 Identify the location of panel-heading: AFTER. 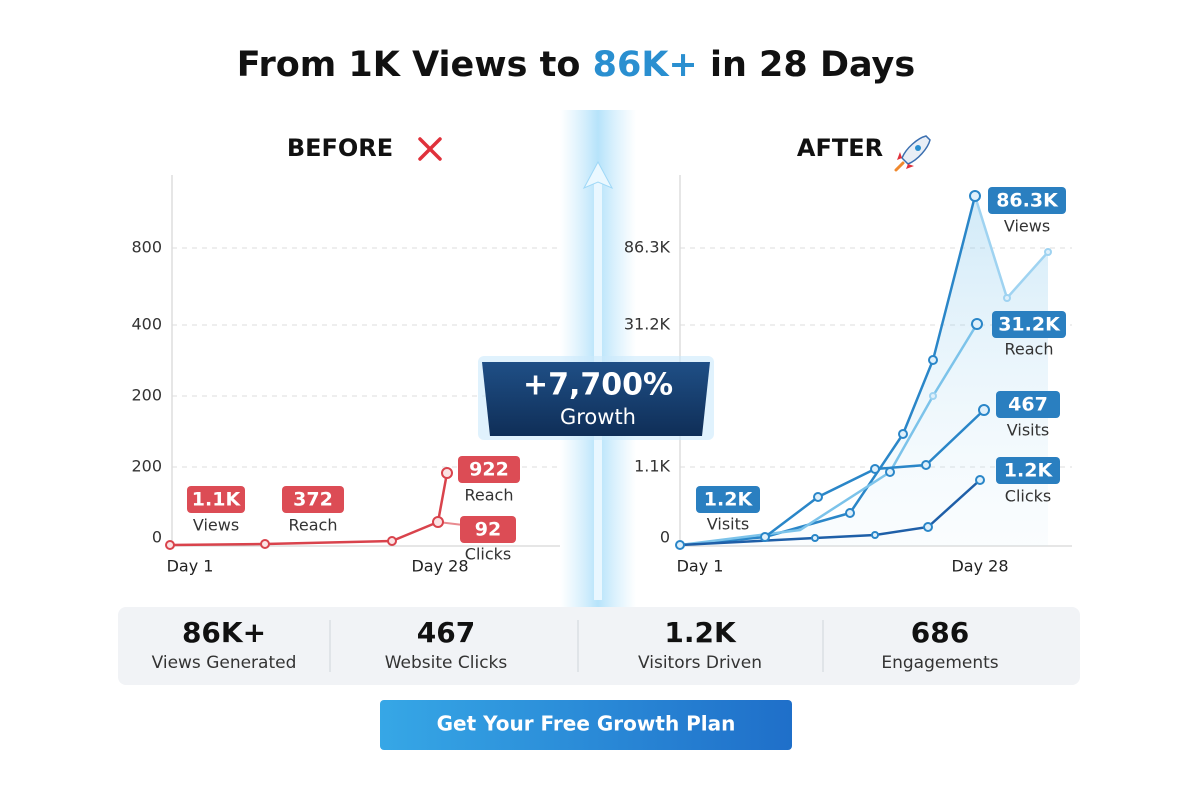
(840, 148).